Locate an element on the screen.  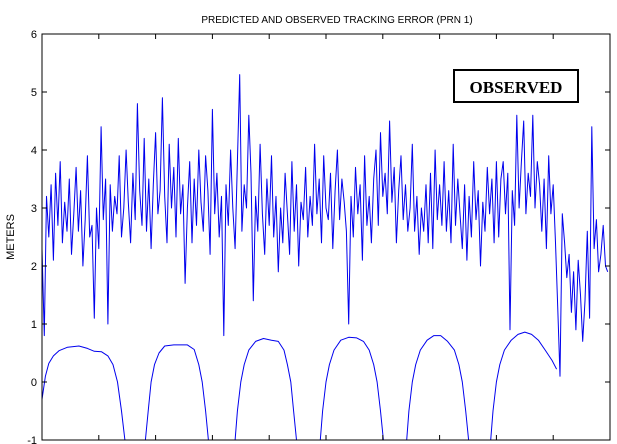
y-tick-label: 5 is located at coordinates (34, 93).